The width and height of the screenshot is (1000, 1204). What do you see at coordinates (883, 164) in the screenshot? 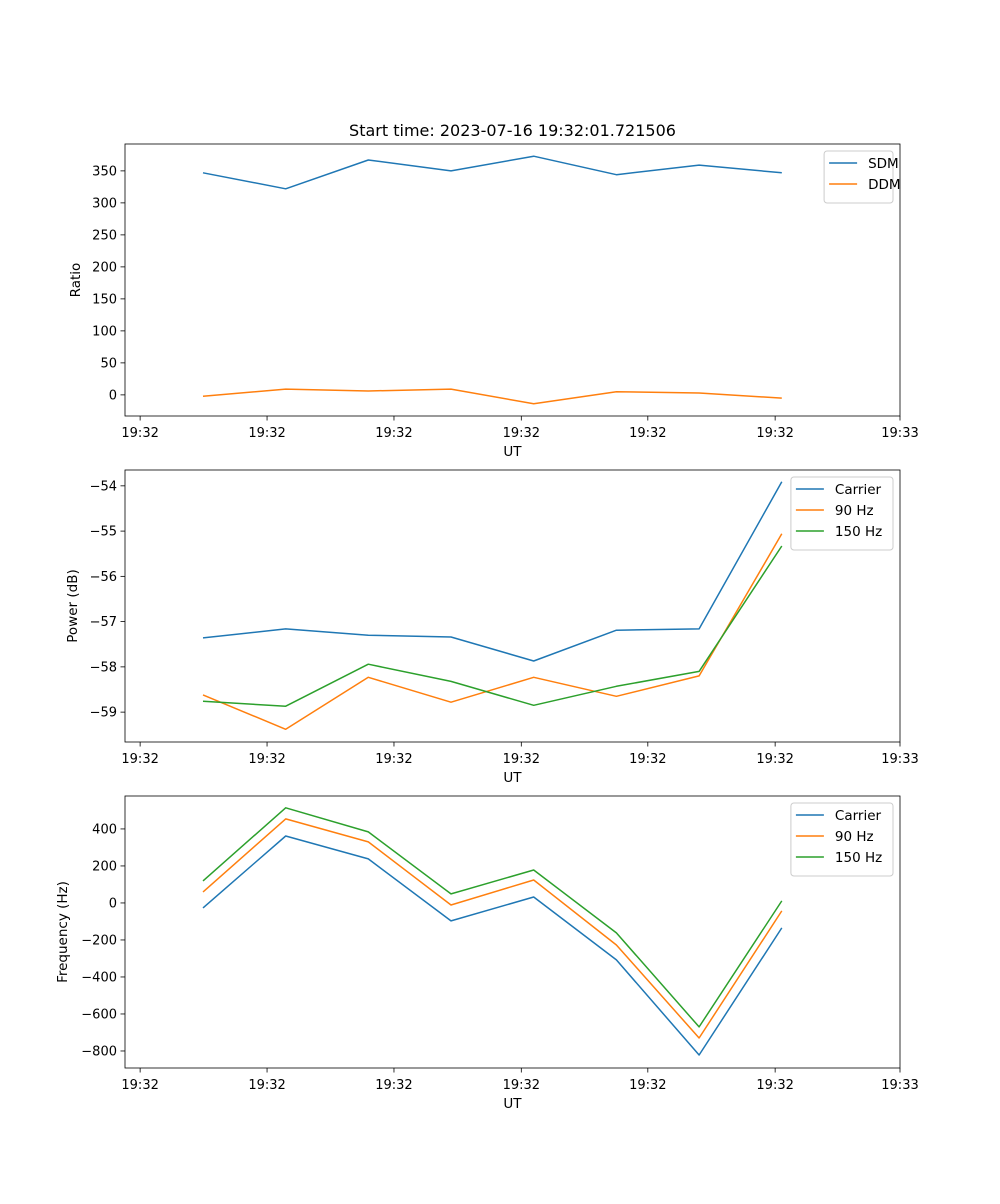
I see `legend-label: SDM` at bounding box center [883, 164].